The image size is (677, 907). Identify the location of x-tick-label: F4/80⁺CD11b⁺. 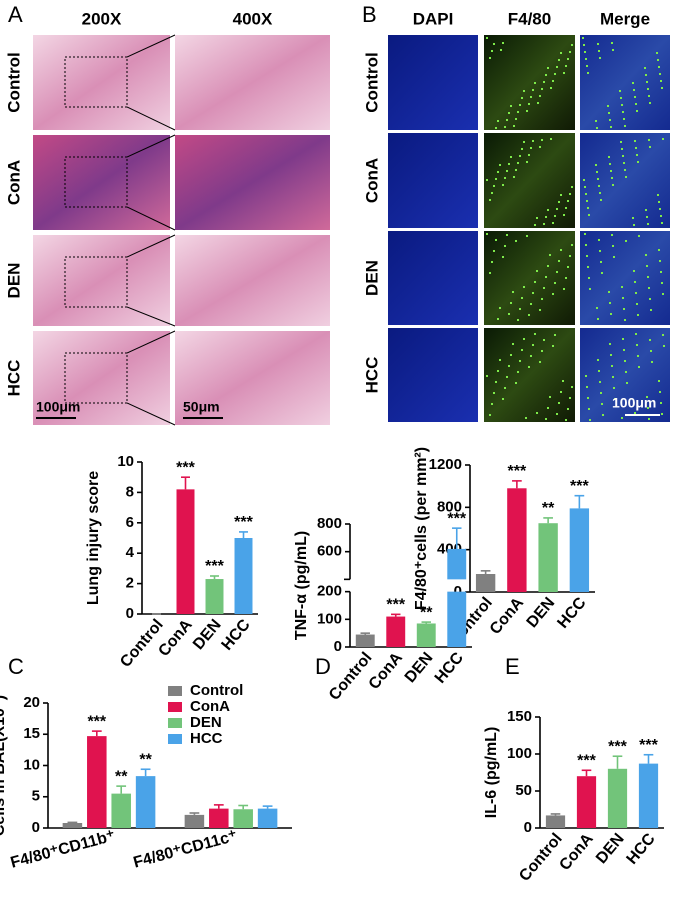
(63, 850).